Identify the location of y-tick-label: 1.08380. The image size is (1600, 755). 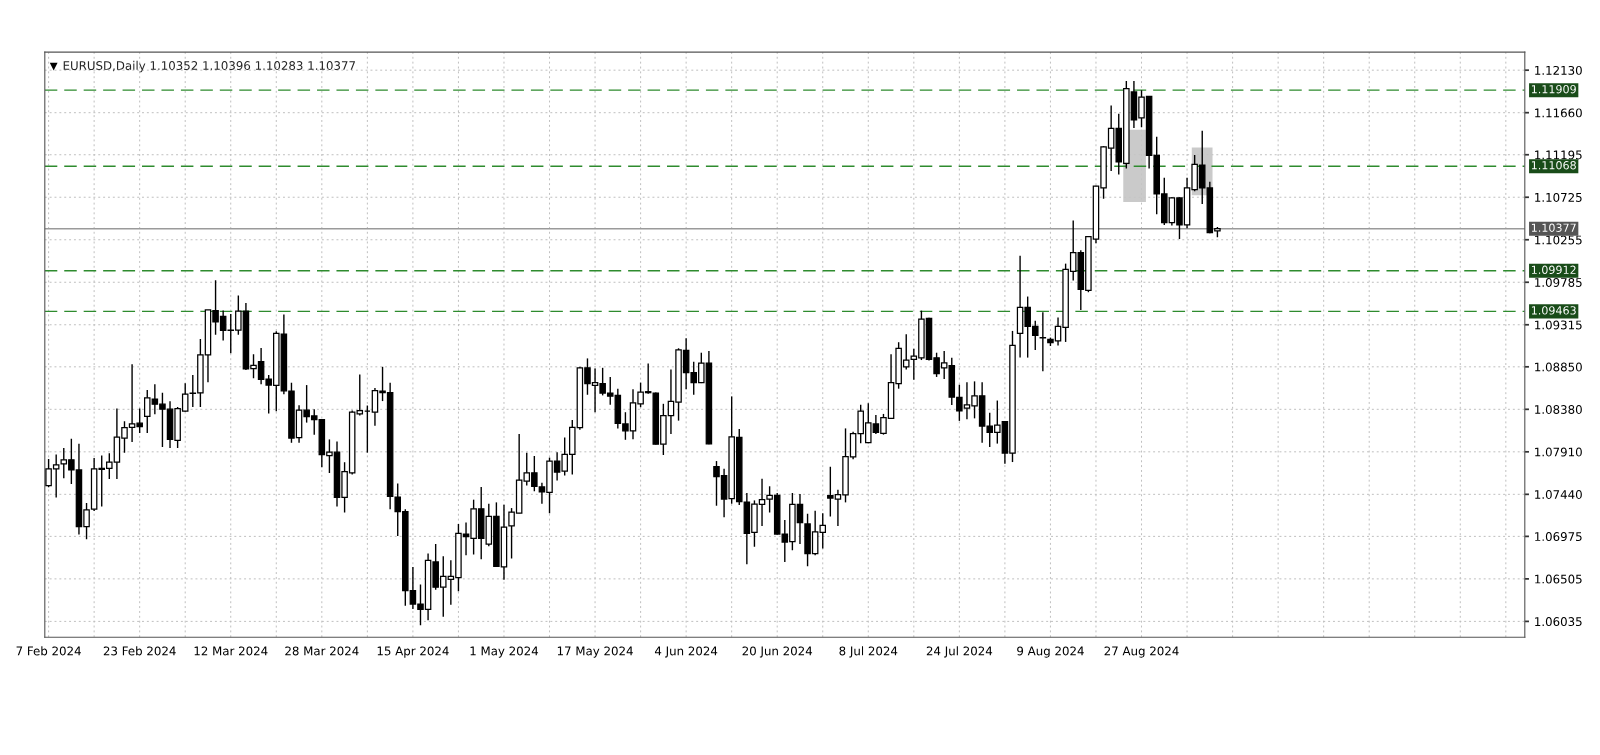
(1558, 409).